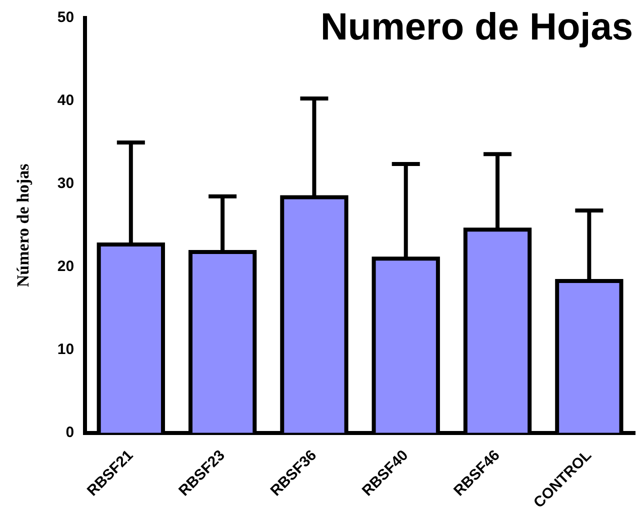 Image resolution: width=641 pixels, height=518 pixels. Describe the element at coordinates (65, 101) in the screenshot. I see `y-tick-label: 40` at that location.